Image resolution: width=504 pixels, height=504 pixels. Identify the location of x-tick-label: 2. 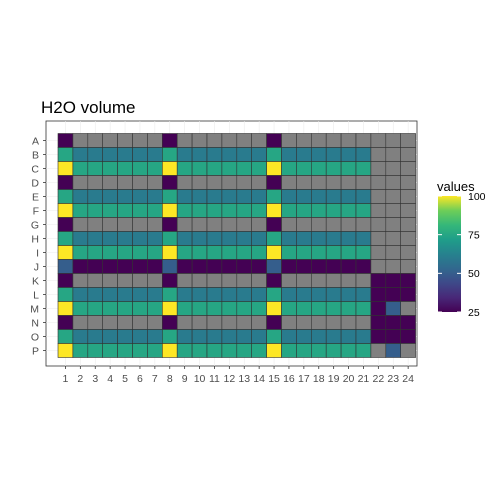
(80, 379).